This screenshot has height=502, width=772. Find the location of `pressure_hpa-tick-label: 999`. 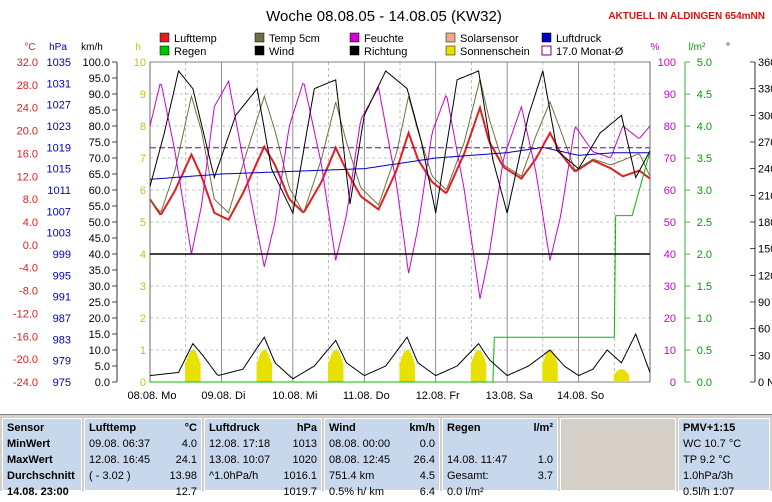

pressure_hpa-tick-label: 999 is located at coordinates (62, 255).